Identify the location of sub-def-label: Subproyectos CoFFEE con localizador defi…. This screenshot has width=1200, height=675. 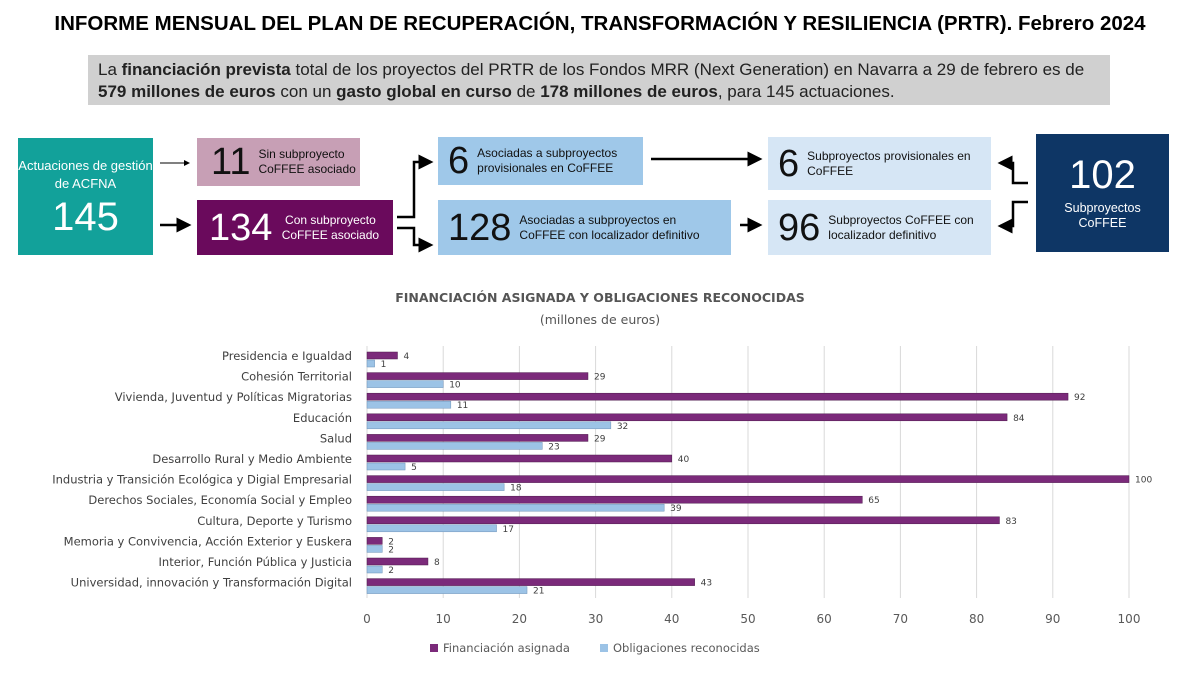
(901, 227).